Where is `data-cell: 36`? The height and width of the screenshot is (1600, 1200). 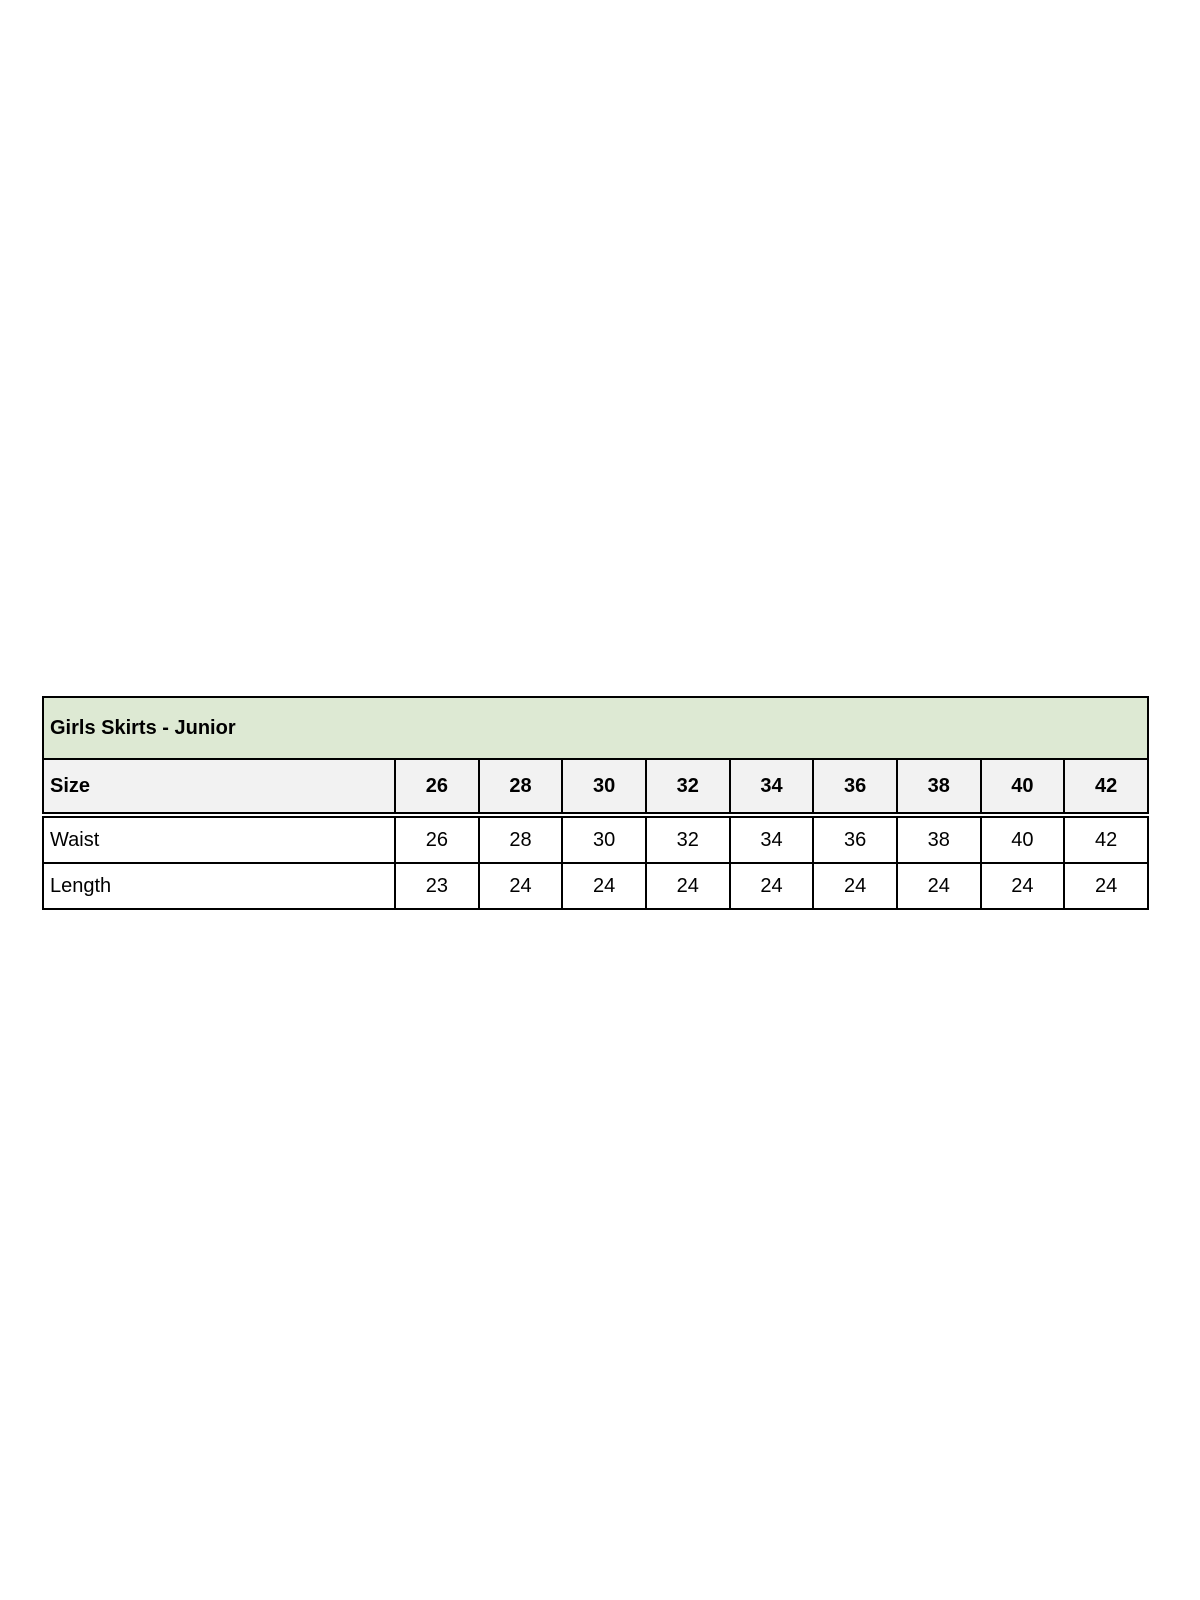 data-cell: 36 is located at coordinates (855, 839).